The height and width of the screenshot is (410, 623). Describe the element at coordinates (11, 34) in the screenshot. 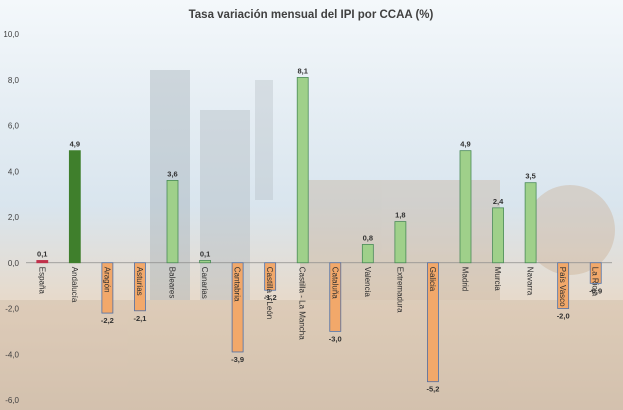

I see `y-tick-label: 10,0` at that location.